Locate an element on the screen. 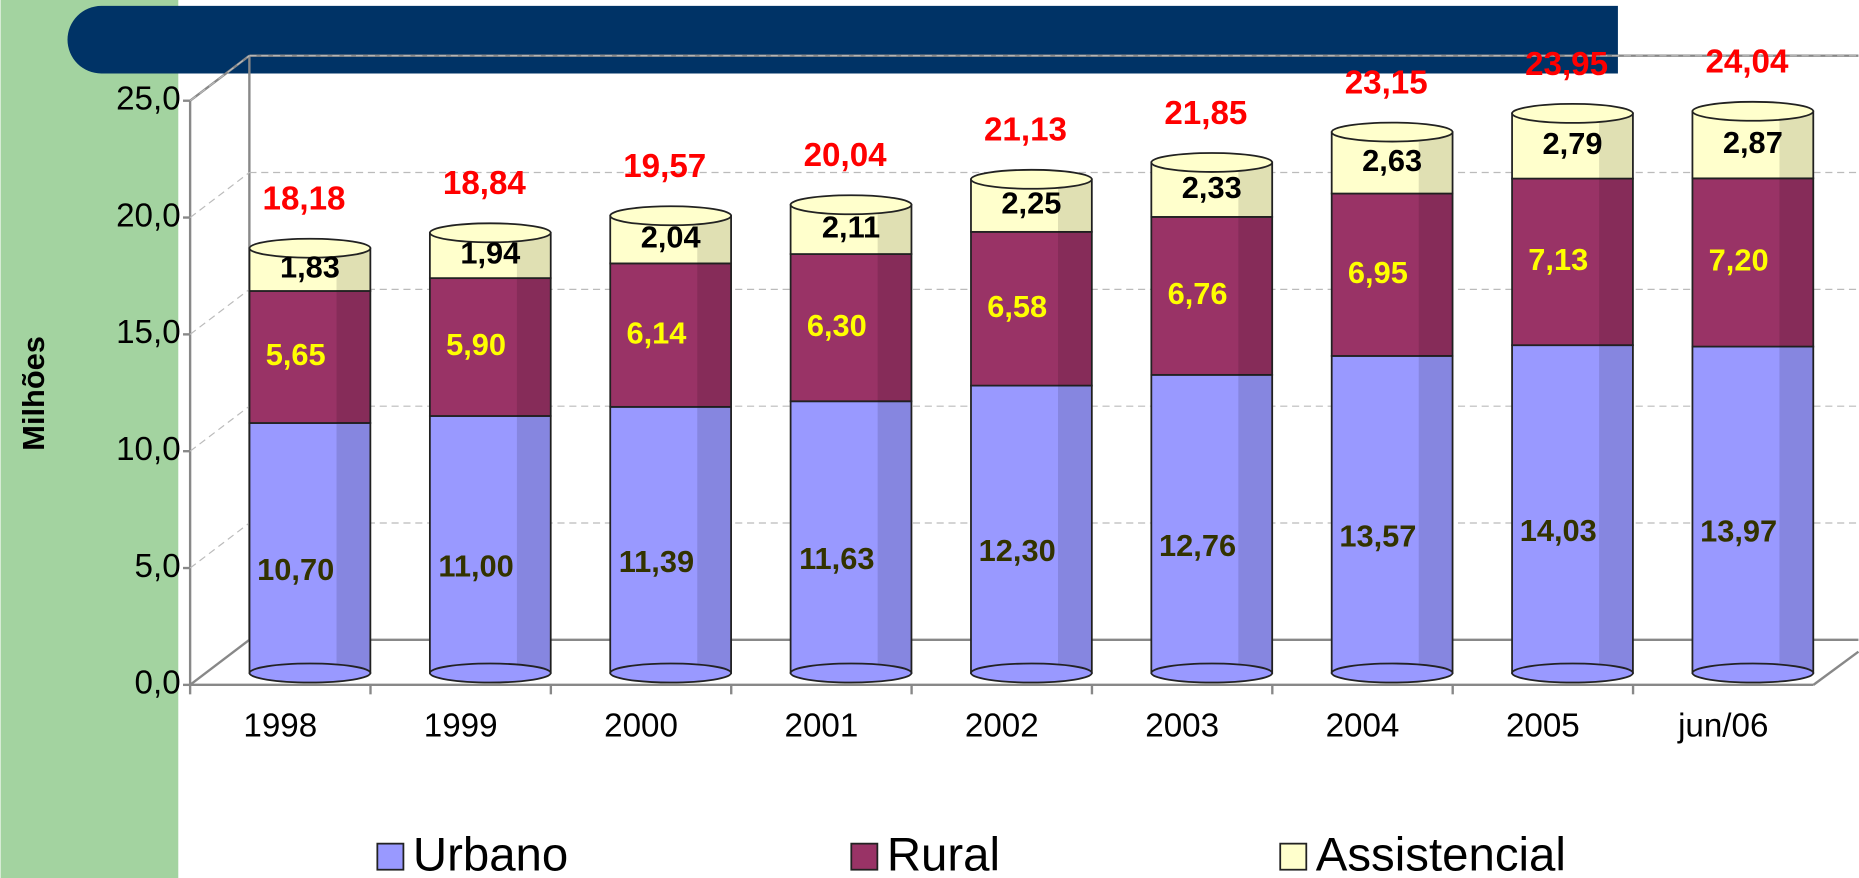  x-tick-label: 2003 is located at coordinates (1182, 725).